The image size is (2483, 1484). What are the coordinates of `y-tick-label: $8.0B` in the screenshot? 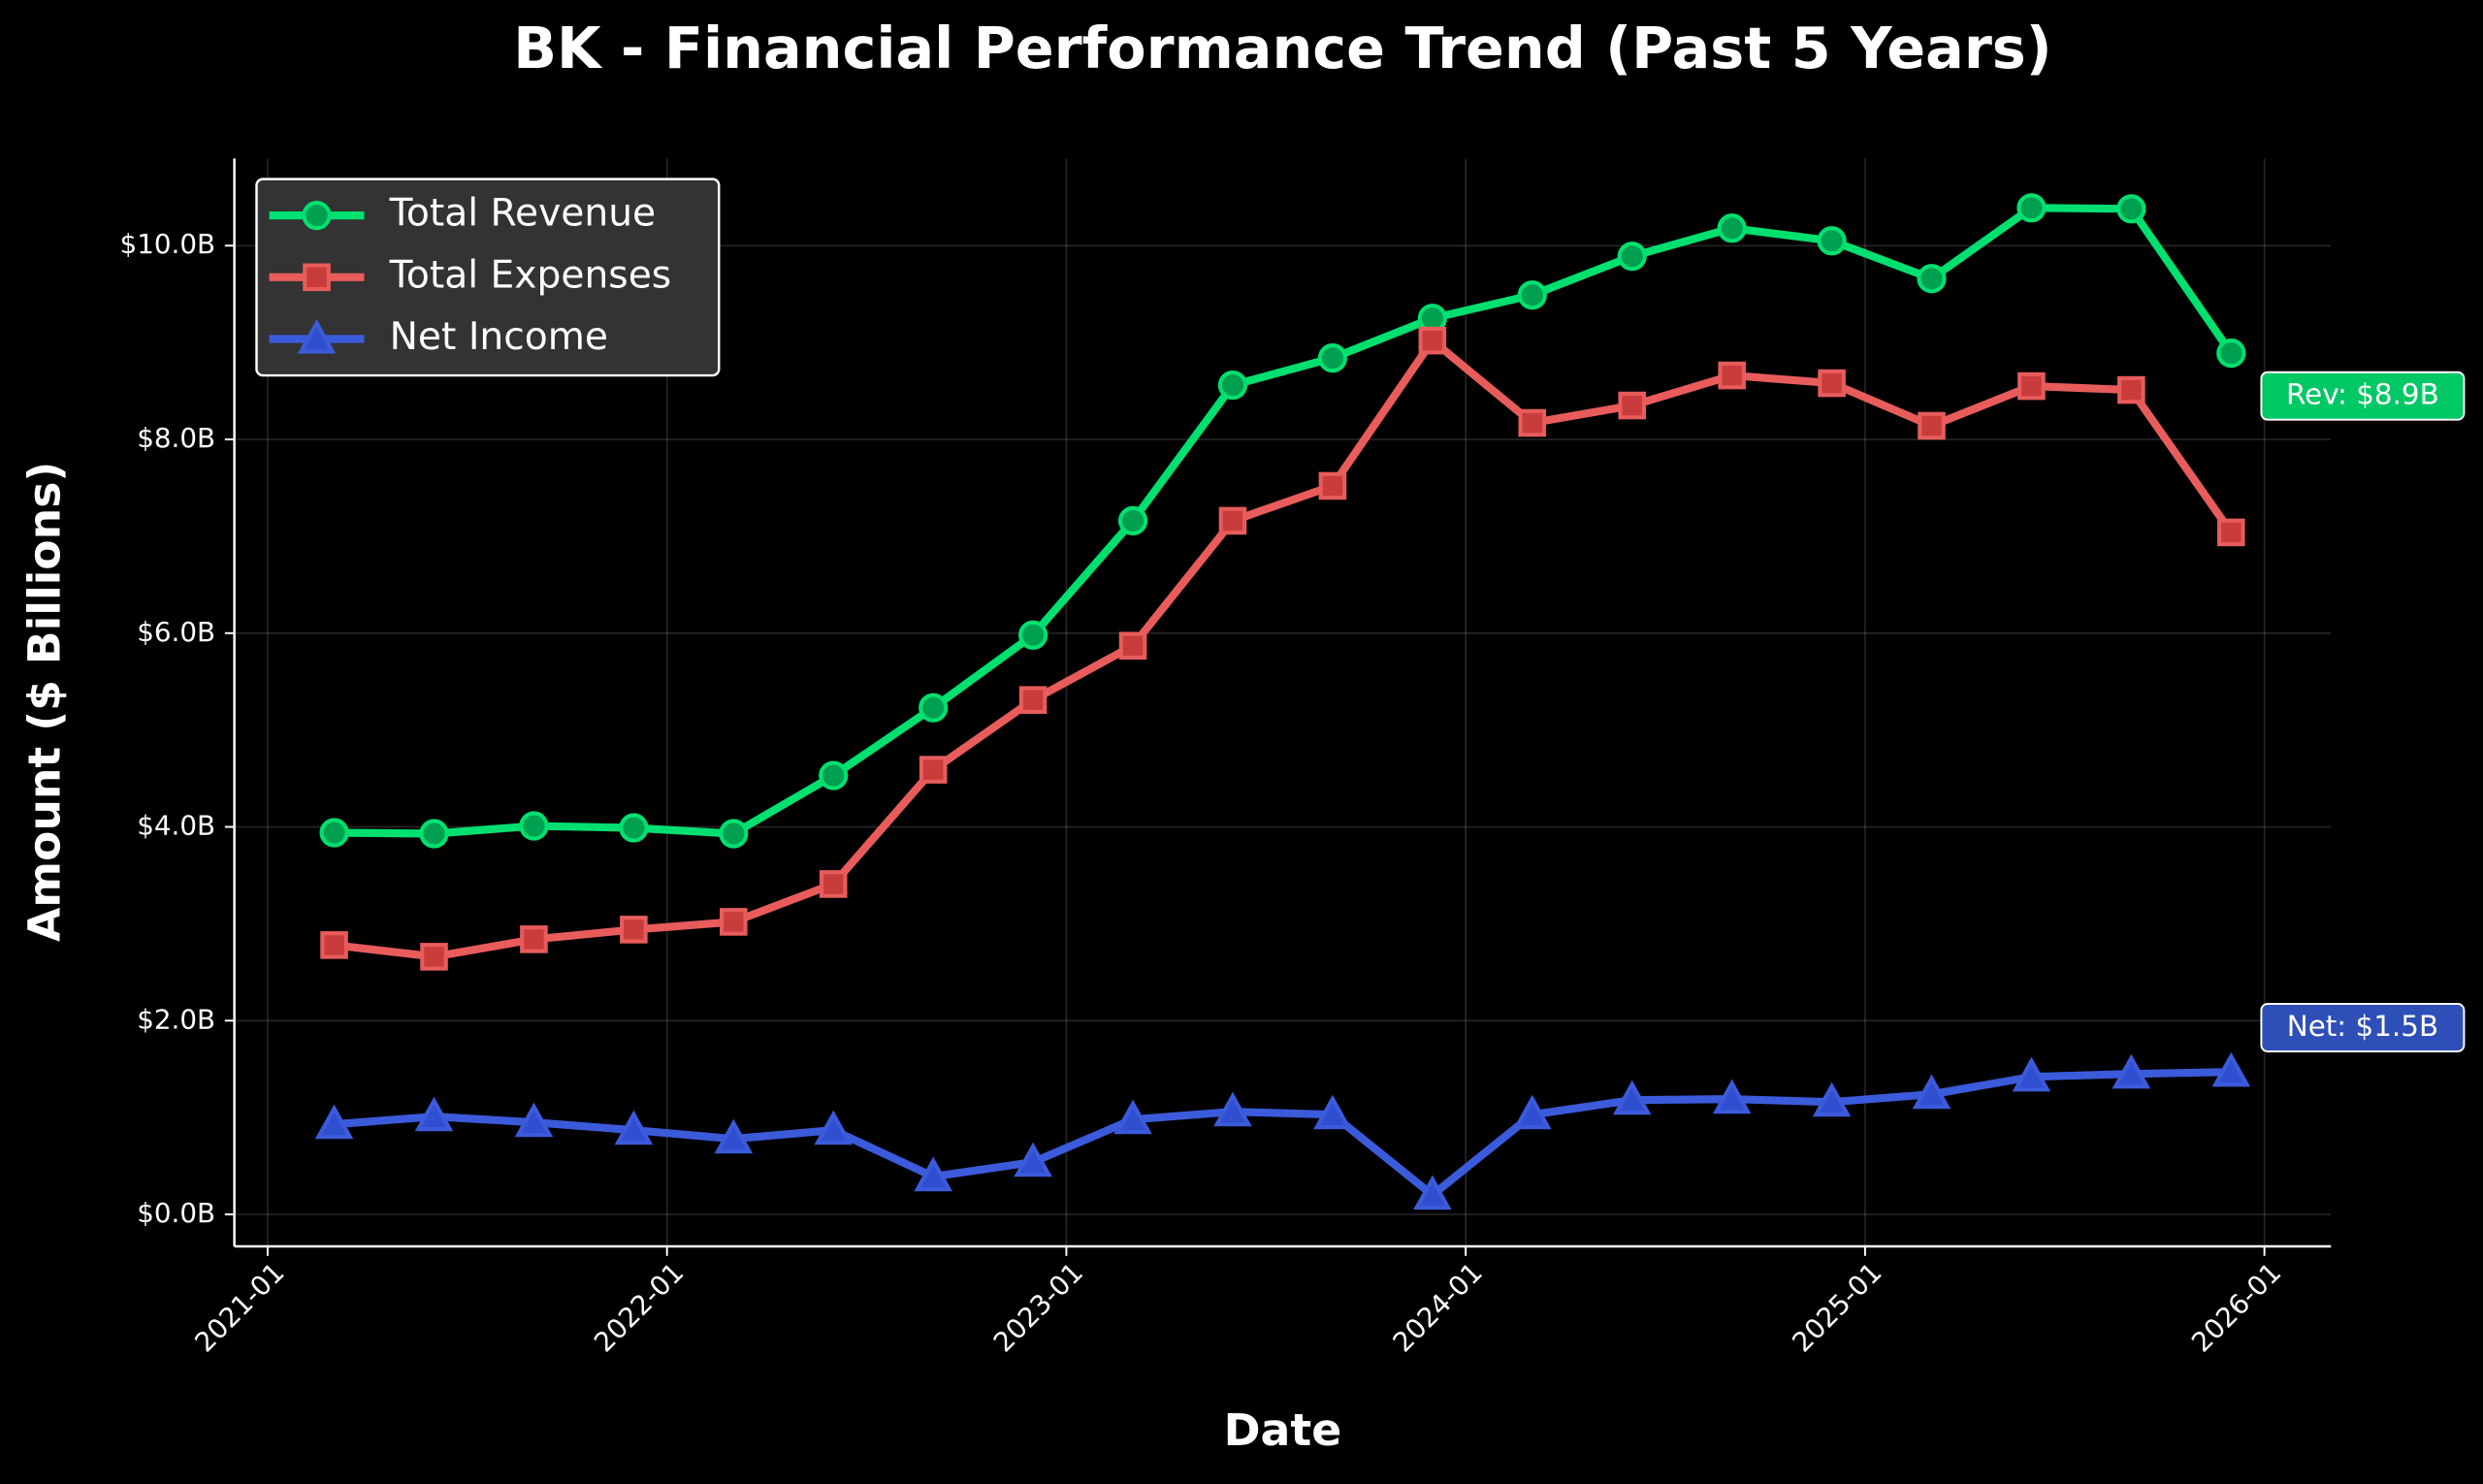 It's located at (176, 438).